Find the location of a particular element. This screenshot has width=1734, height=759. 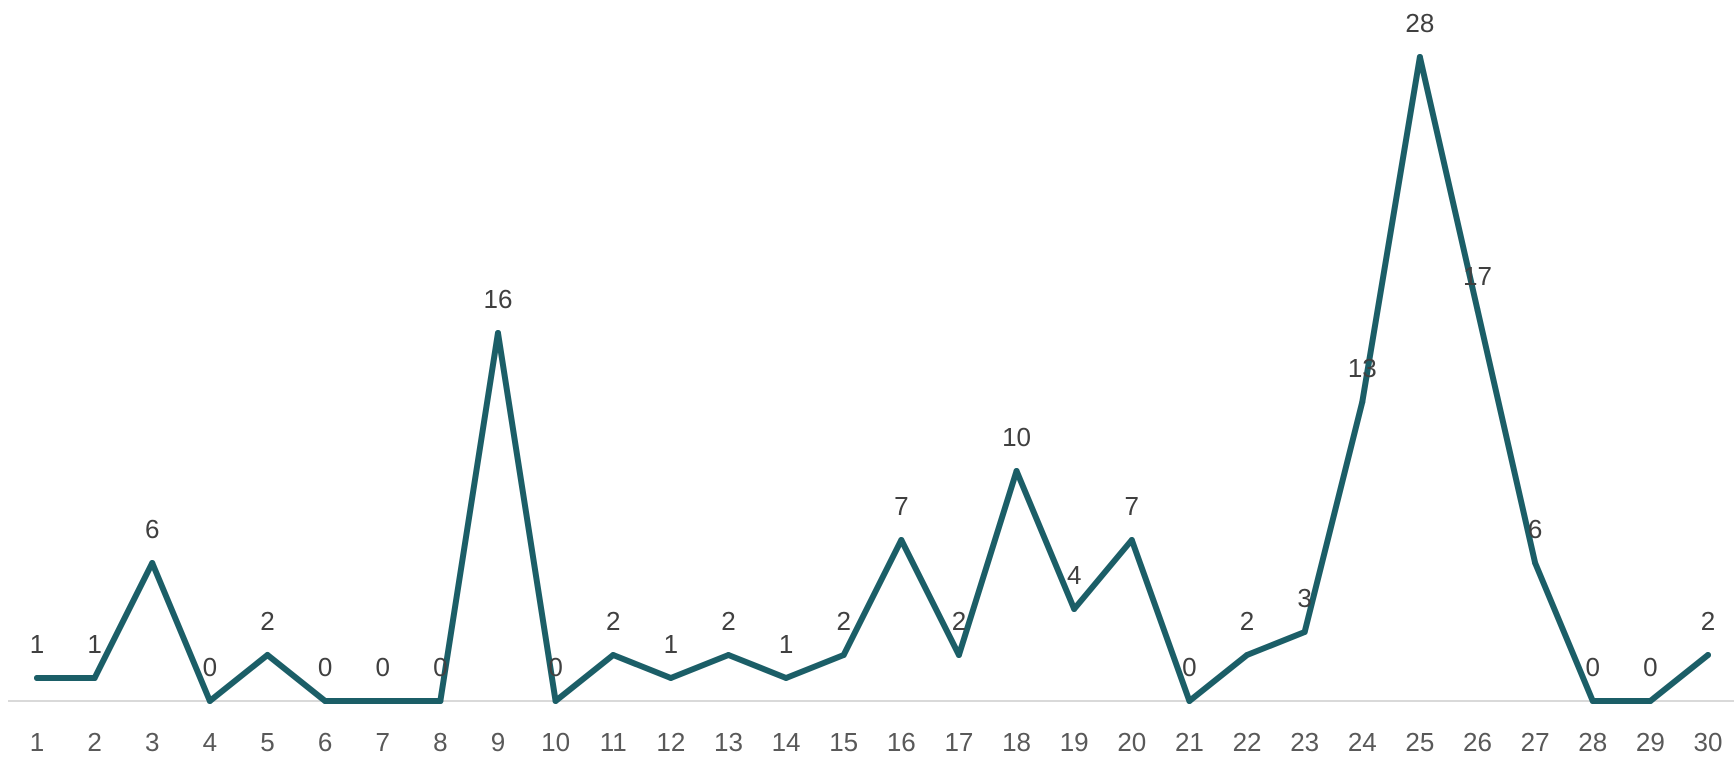

x-tick-label: 14 is located at coordinates (786, 742).